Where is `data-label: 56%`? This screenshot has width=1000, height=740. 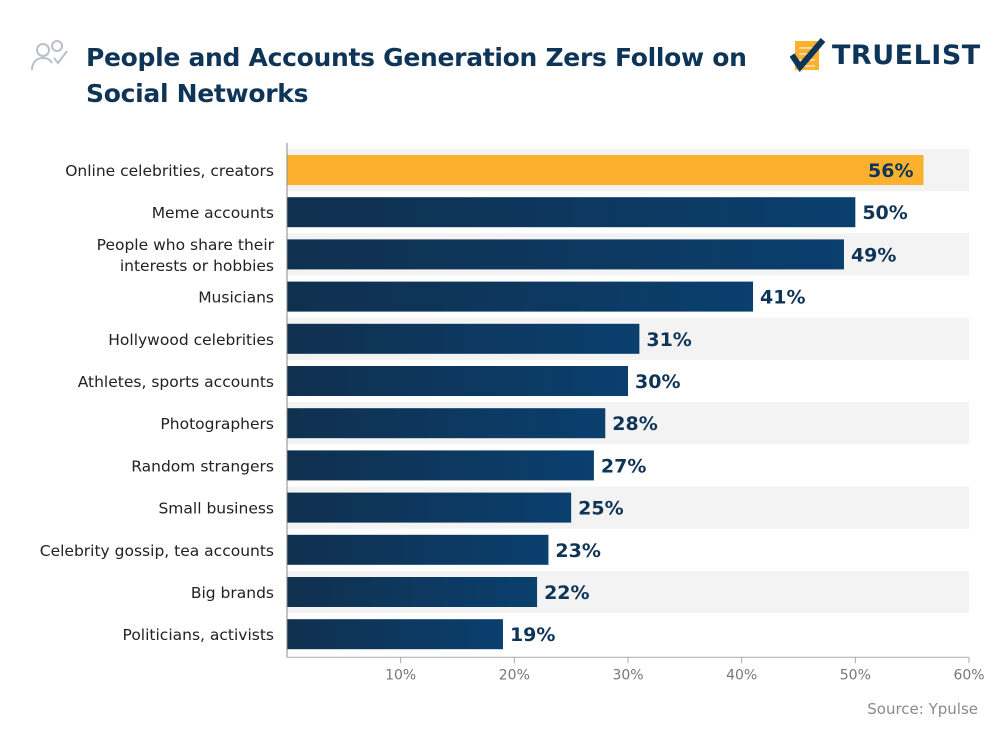 data-label: 56% is located at coordinates (890, 171).